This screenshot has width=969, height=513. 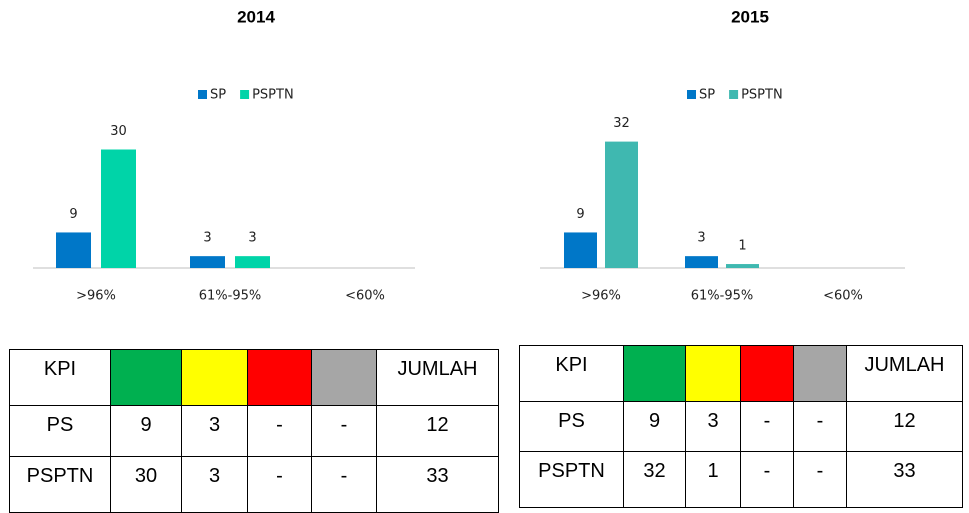 What do you see at coordinates (713, 479) in the screenshot?
I see `table-cell: 1` at bounding box center [713, 479].